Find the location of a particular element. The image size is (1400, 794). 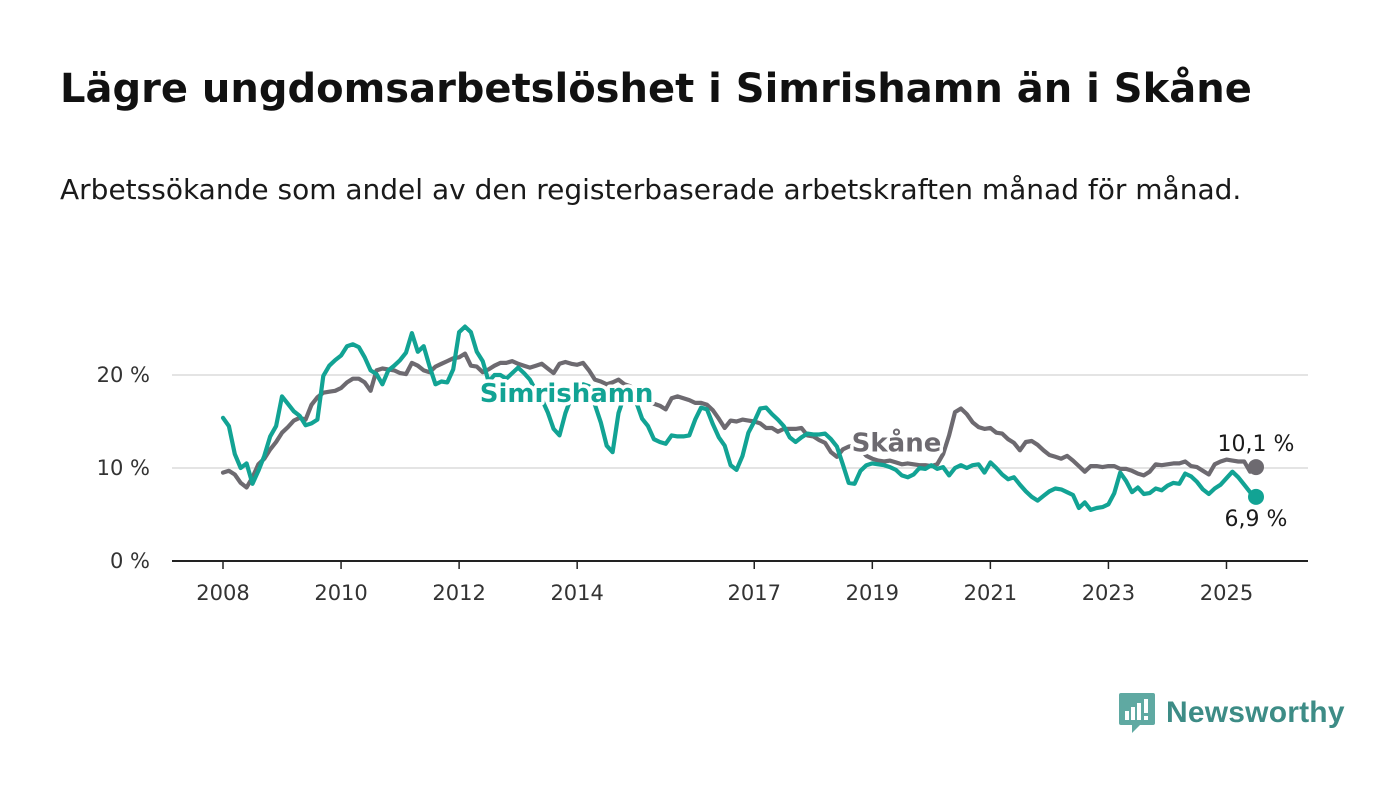

series-label-simrishamn: Simrishamn is located at coordinates (567, 394).